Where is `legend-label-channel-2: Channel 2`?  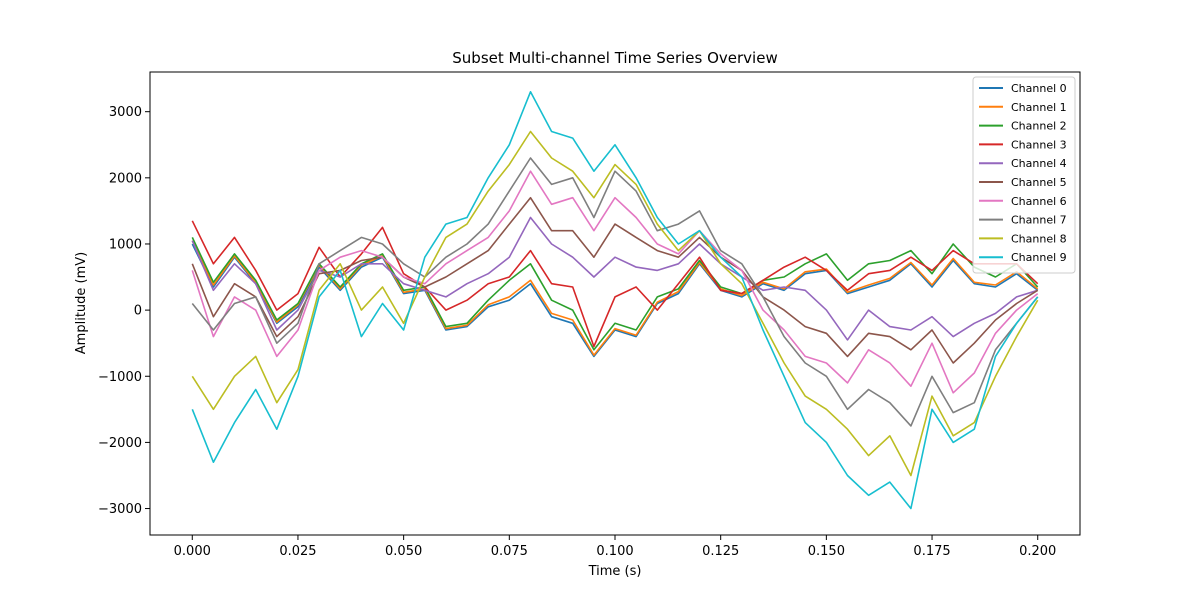
legend-label-channel-2: Channel 2 is located at coordinates (1039, 126).